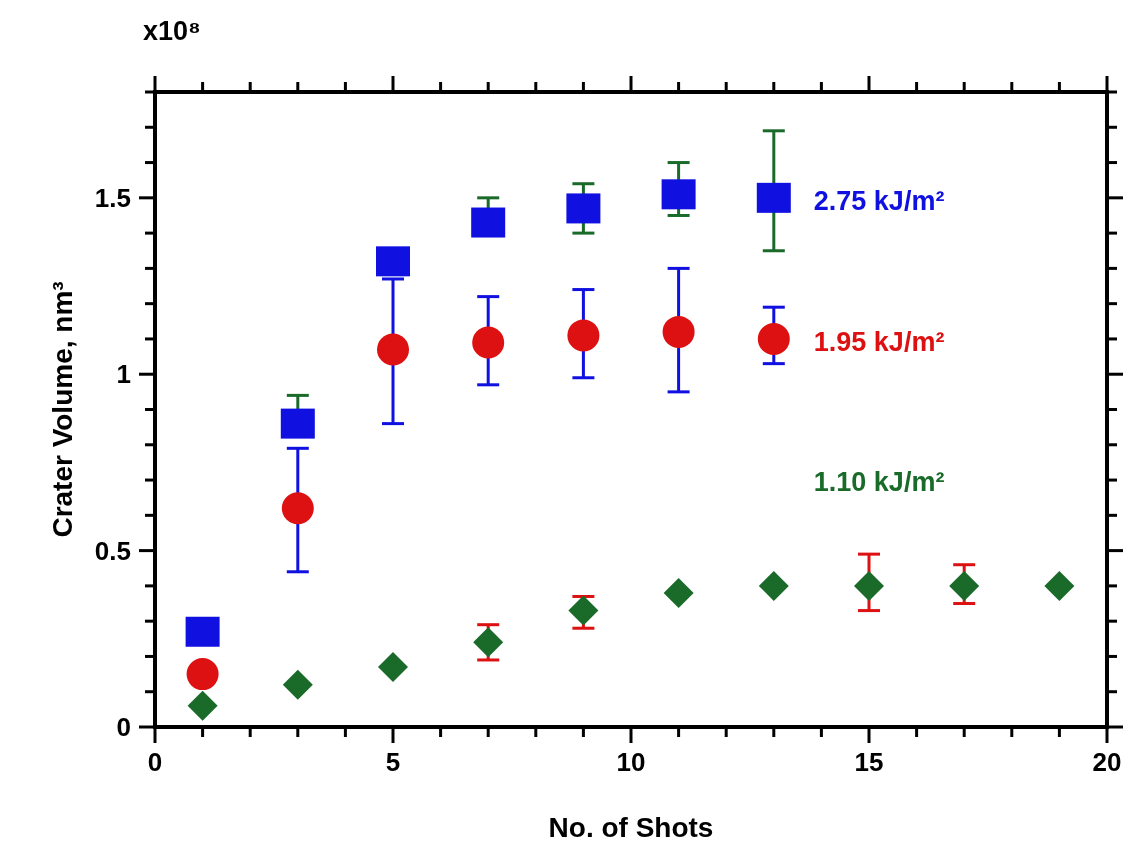 This screenshot has height=861, width=1135. Describe the element at coordinates (879, 341) in the screenshot. I see `series-label: 1.95 kJ/m²` at that location.